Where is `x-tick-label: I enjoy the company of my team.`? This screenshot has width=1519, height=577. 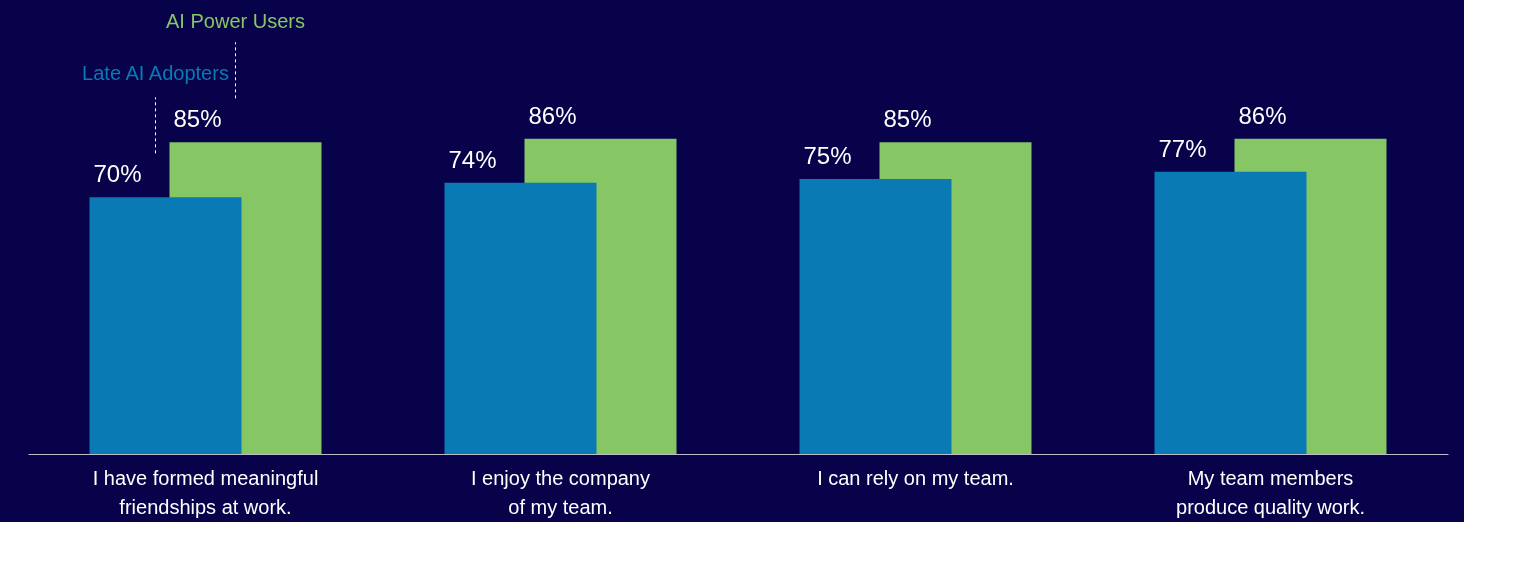 x-tick-label: I enjoy the company of my team. is located at coordinates (560, 492).